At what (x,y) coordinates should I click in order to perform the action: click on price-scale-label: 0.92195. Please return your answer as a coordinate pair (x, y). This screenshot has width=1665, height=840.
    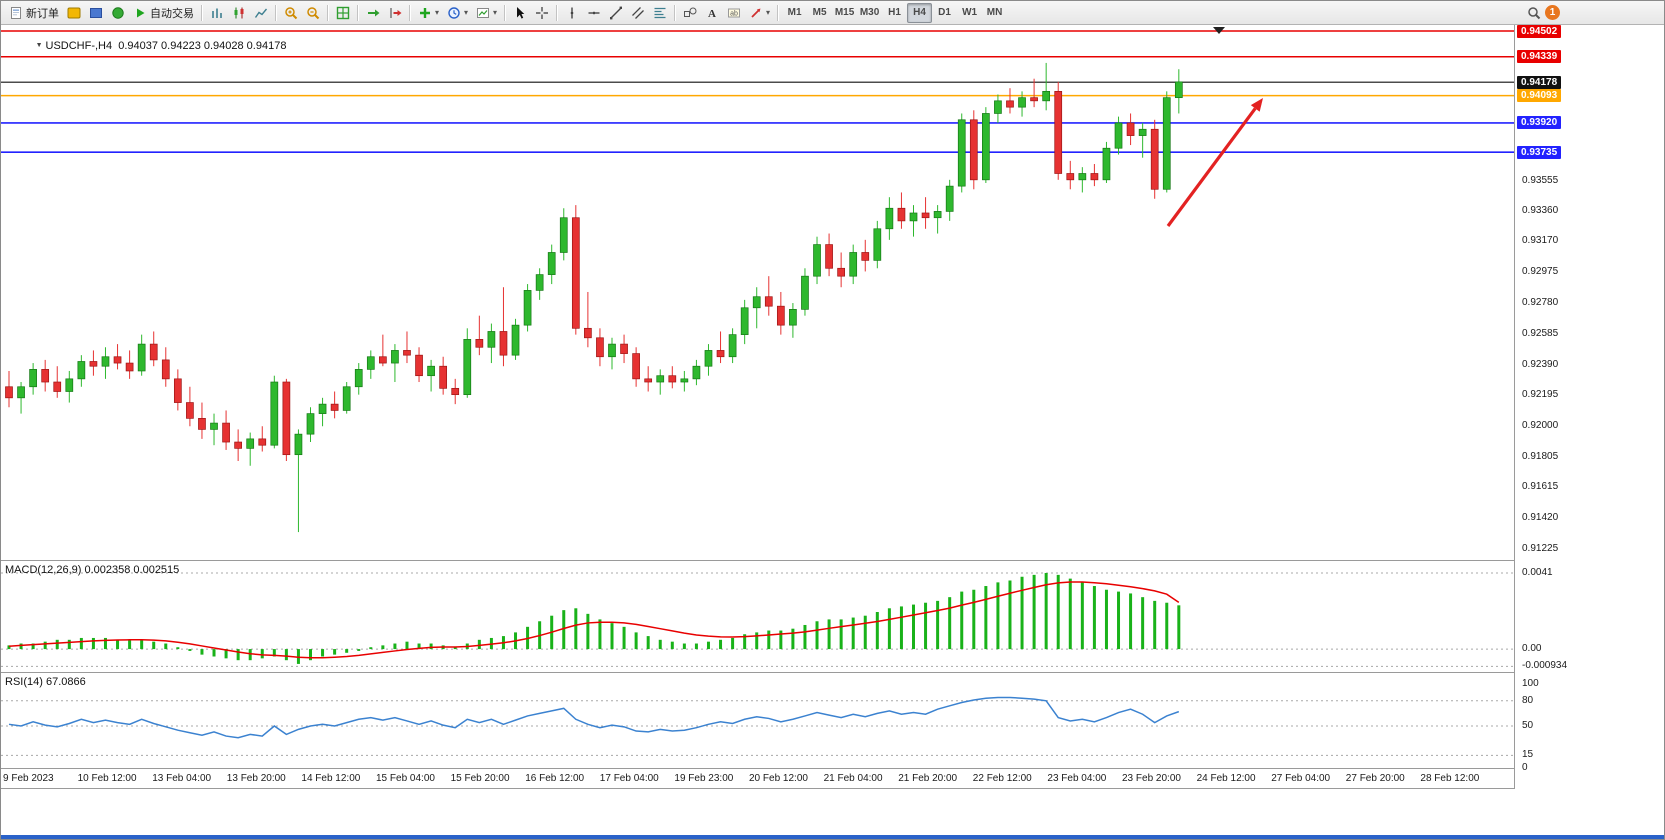
    Looking at the image, I should click on (1540, 395).